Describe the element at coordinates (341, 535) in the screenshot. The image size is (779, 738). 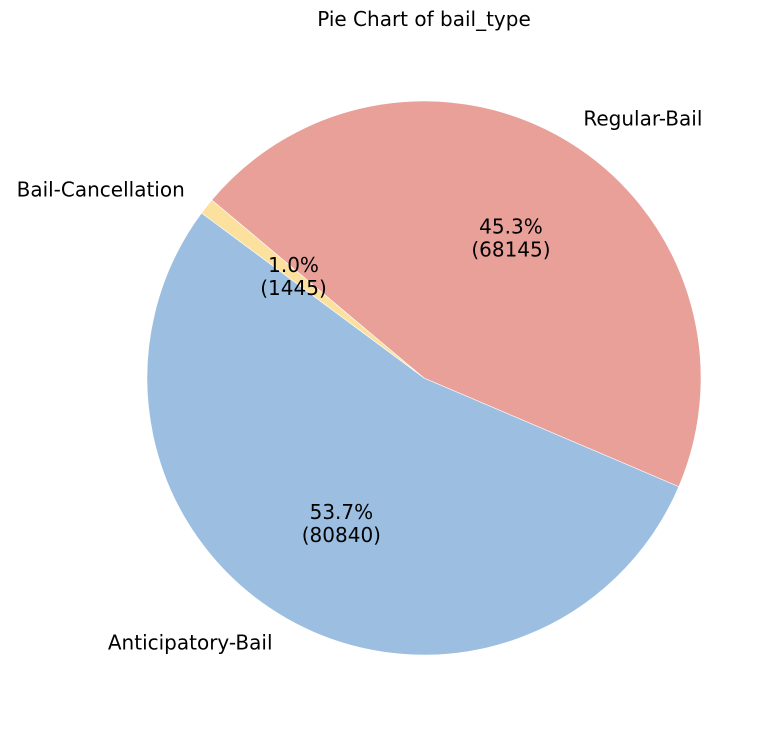
I see `slice-count-anticipatory-bail: (80840)` at that location.